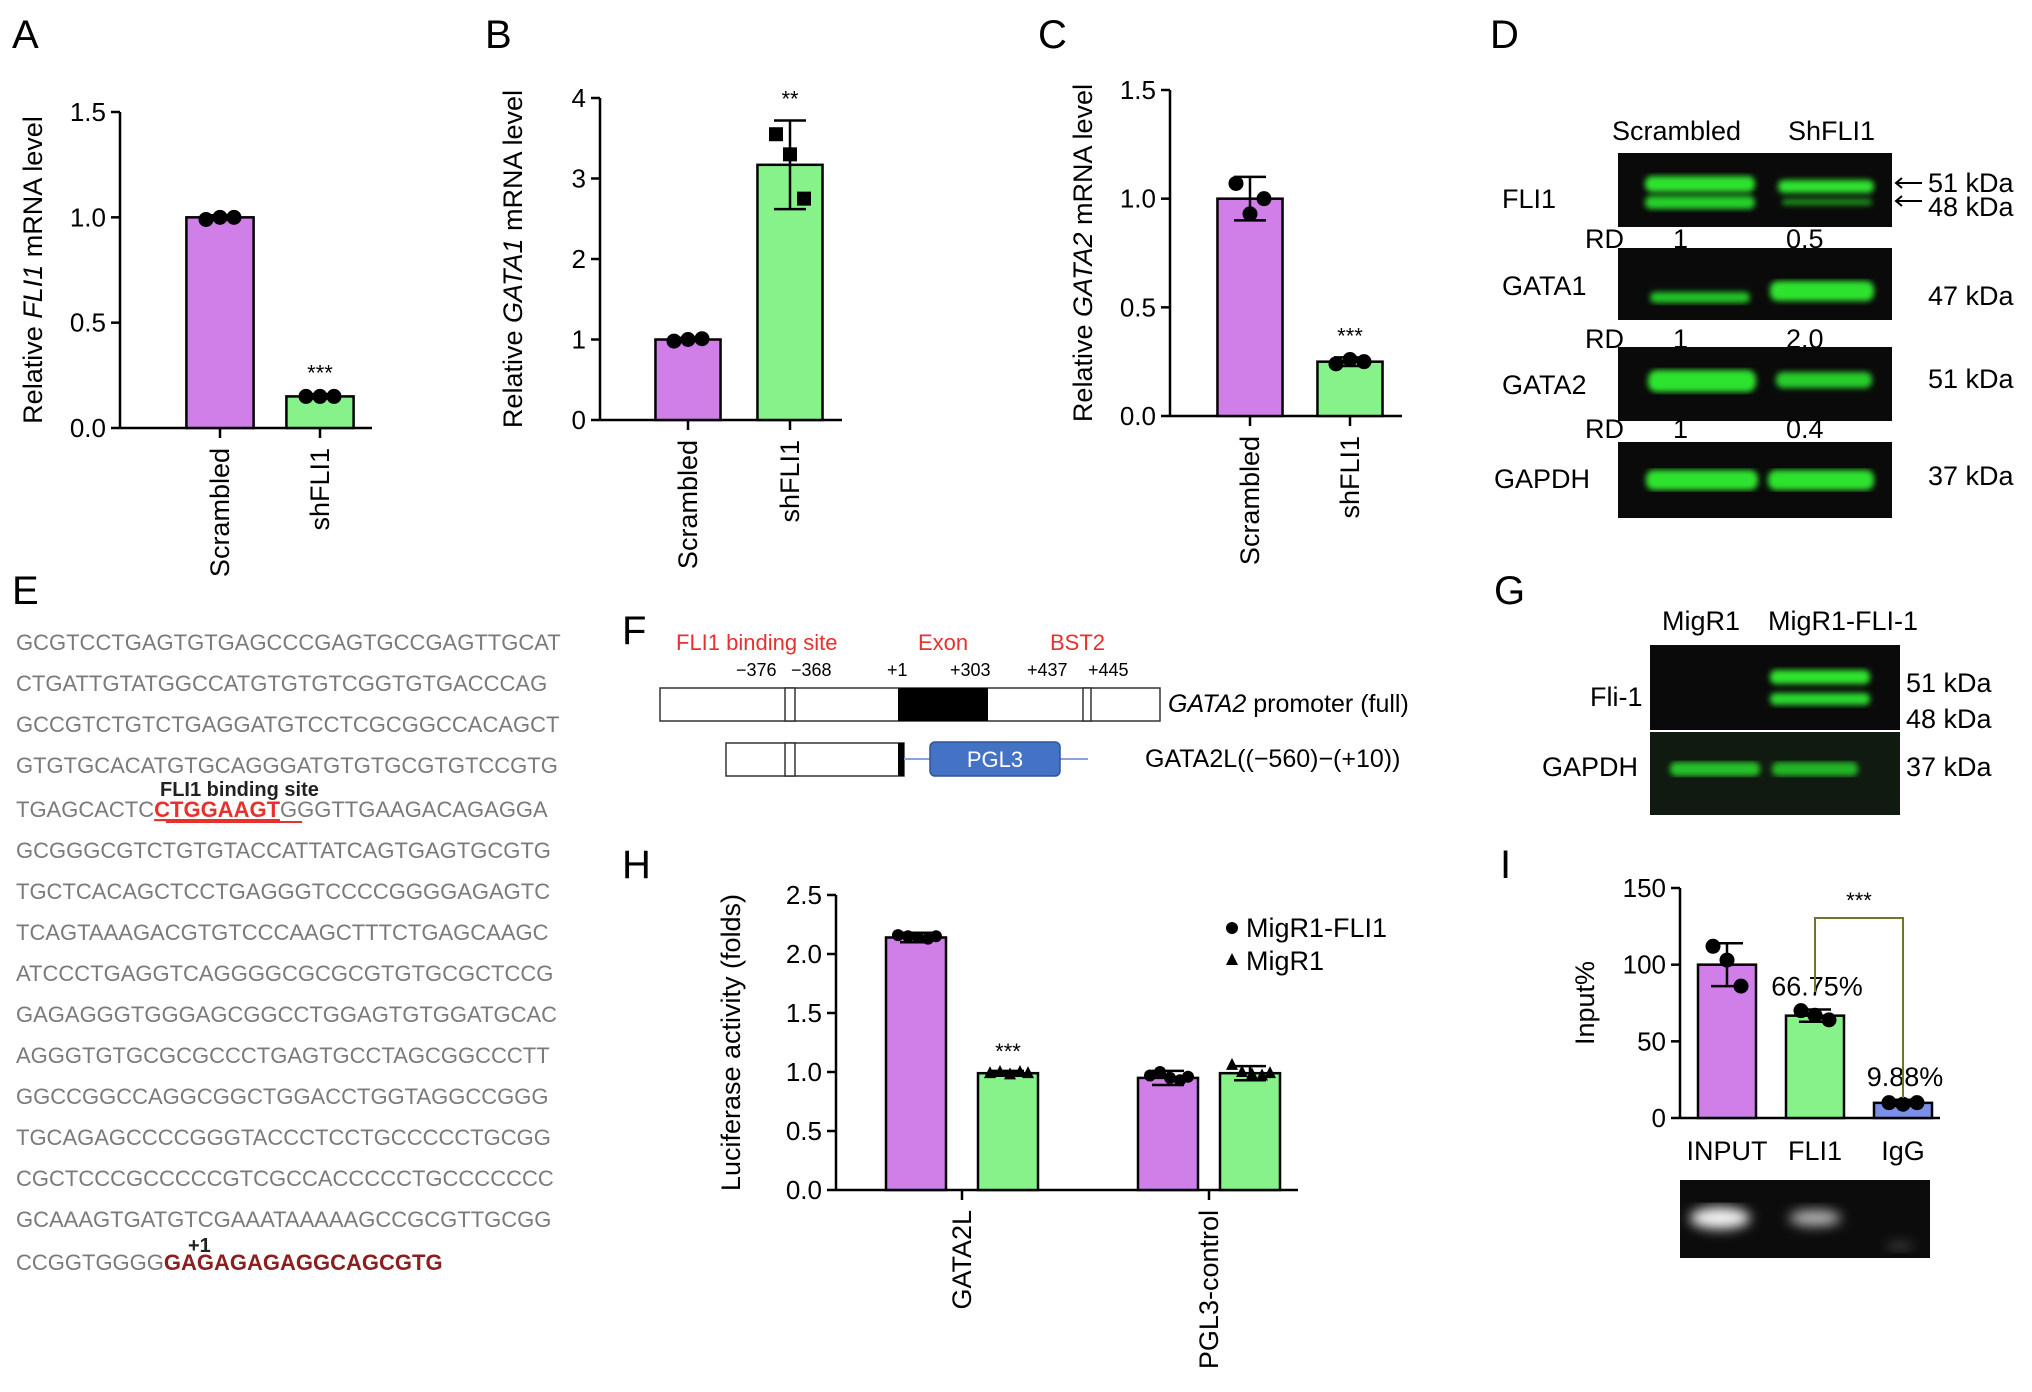 This screenshot has width=2032, height=1392. I want to click on seq-line: TCAGTAAAGACGTGTCCCAAGCTTTCTGAGCAAGC, so click(282, 932).